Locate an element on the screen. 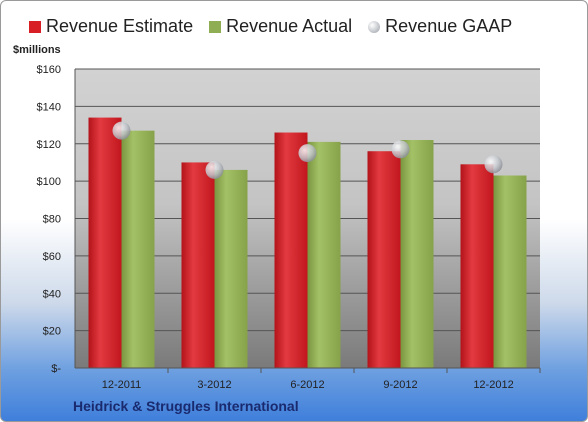  y-tick-label: $40 is located at coordinates (52, 294).